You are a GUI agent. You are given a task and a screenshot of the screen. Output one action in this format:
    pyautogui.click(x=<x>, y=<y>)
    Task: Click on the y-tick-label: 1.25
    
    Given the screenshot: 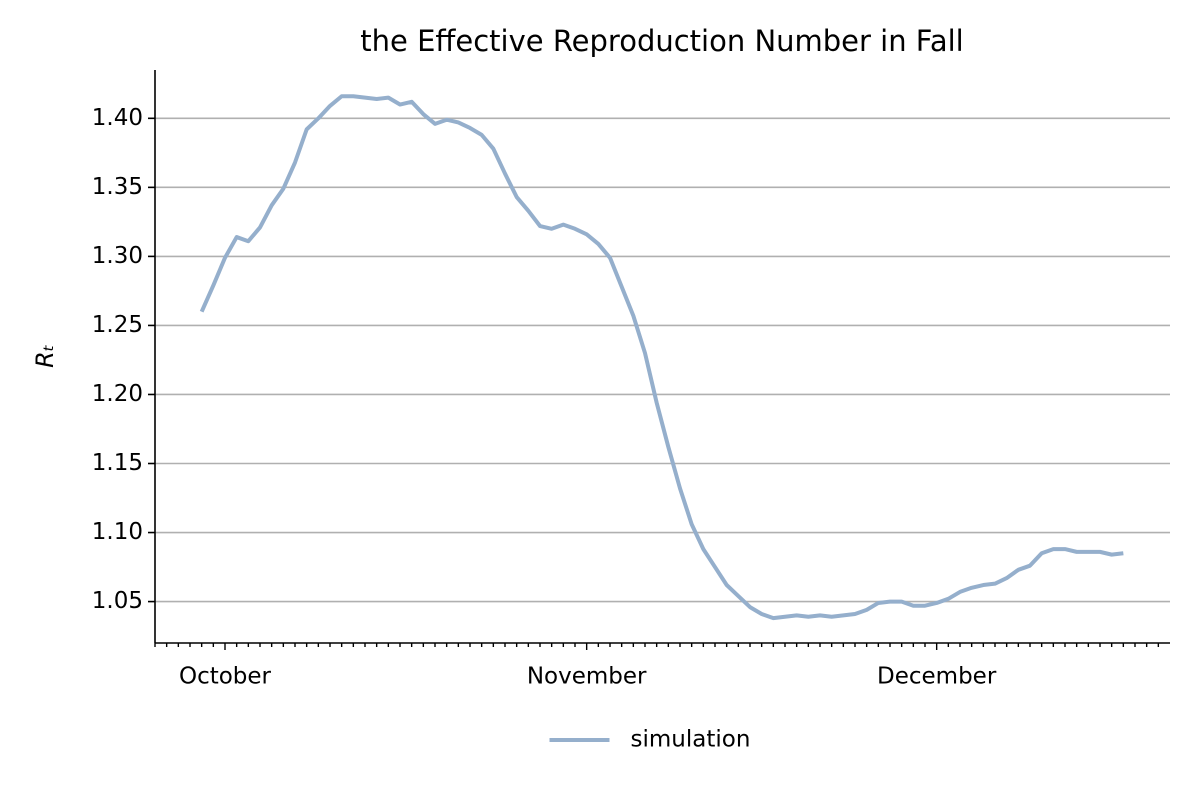 What is the action you would take?
    pyautogui.click(x=117, y=325)
    